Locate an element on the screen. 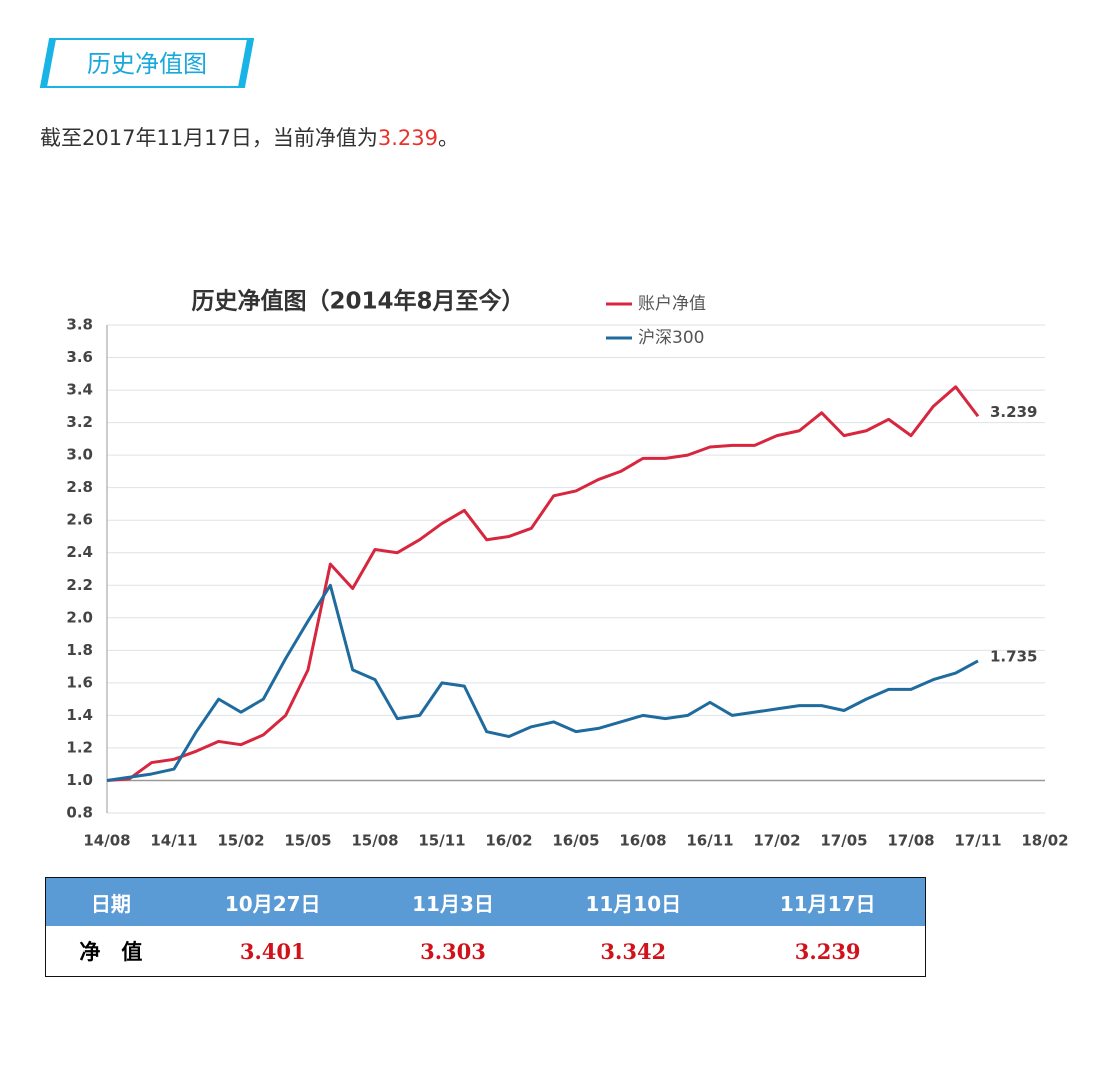 This screenshot has height=1080, width=1118. y-tick-label: 2.4 is located at coordinates (79, 552).